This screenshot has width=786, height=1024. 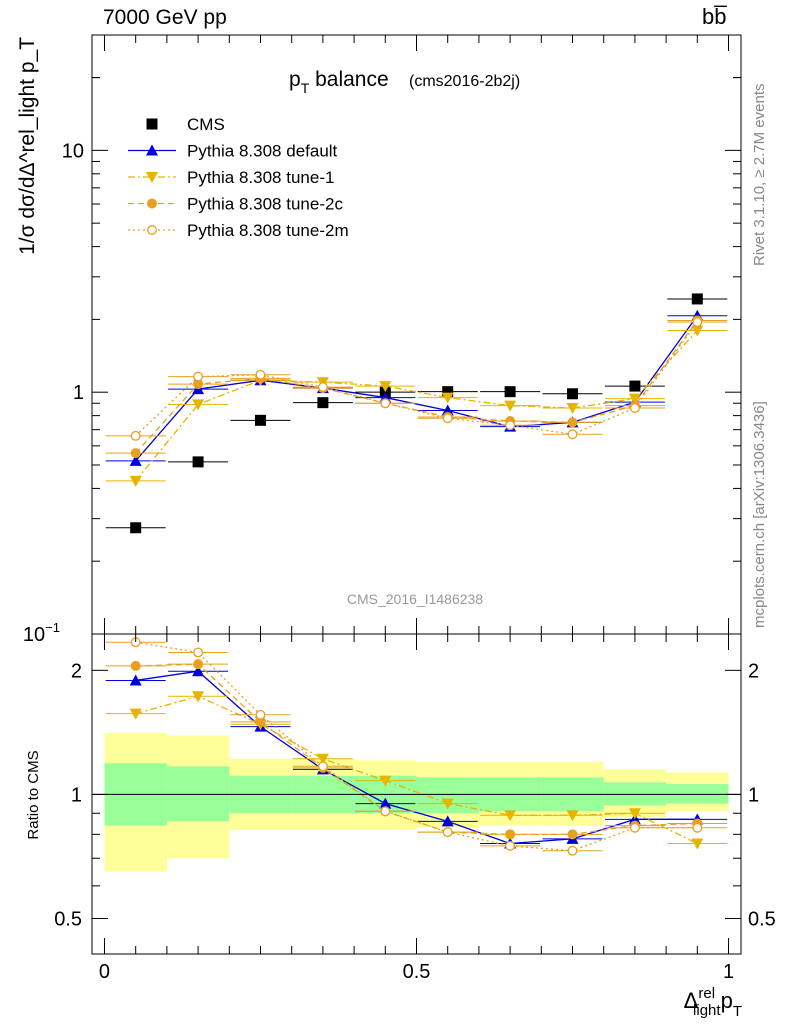 I want to click on x-axis-label-tail: p, so click(x=727, y=1000).